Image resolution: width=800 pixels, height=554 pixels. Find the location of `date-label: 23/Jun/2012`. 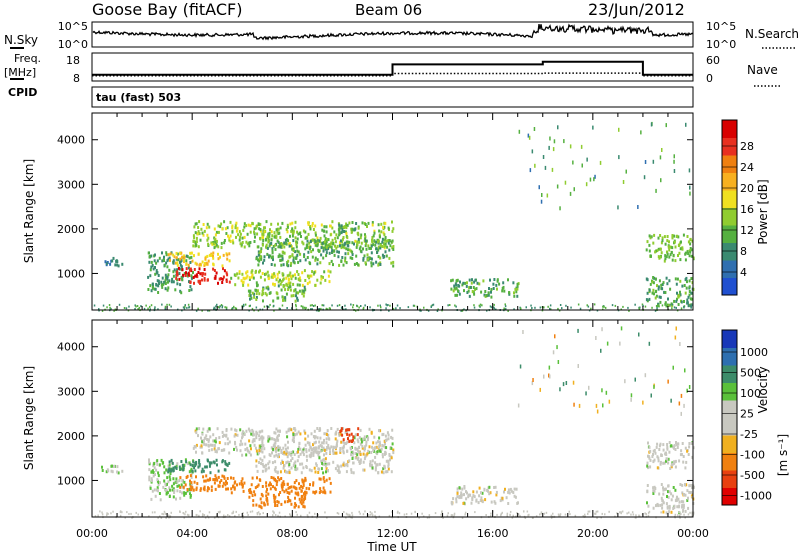

date-label: 23/Jun/2012 is located at coordinates (636, 9).